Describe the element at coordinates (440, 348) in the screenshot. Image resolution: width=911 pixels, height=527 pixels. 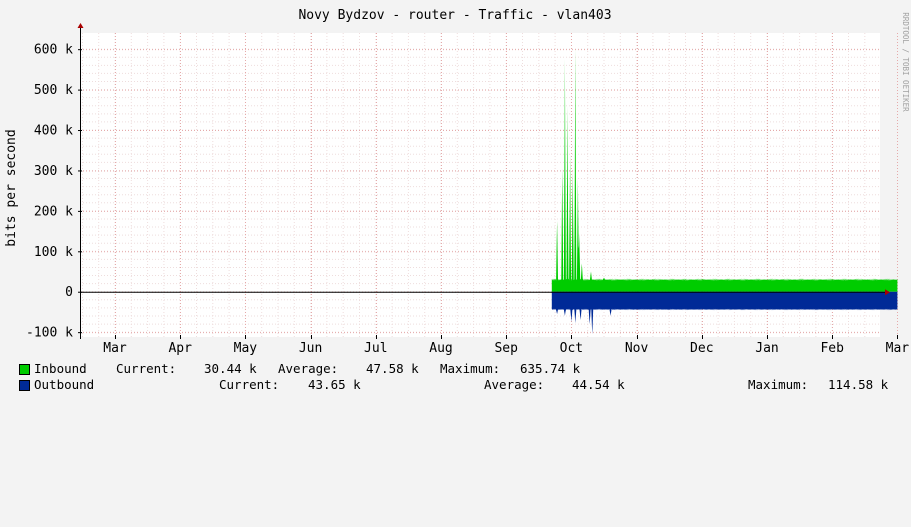
I see `x-tick-label: Aug` at that location.